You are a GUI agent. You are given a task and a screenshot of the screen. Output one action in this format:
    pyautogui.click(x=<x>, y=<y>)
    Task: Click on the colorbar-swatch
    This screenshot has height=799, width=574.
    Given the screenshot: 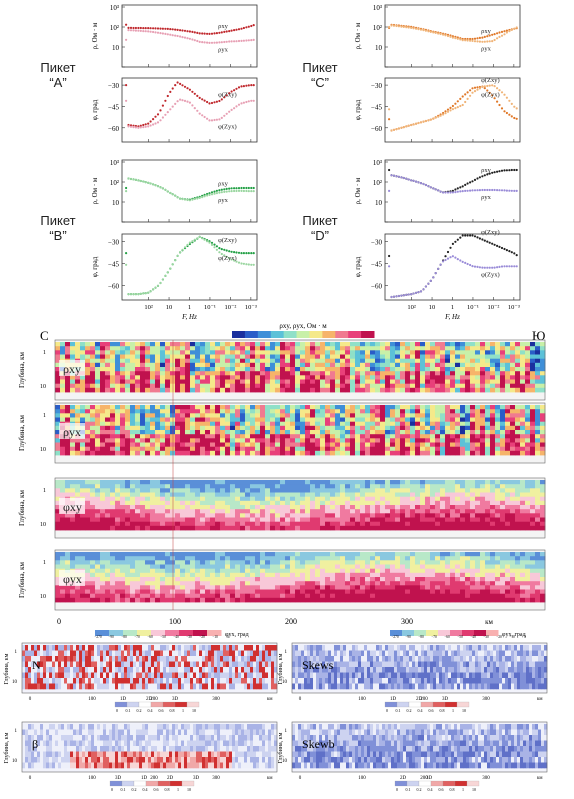 What is the action you would take?
    pyautogui.click(x=329, y=334)
    